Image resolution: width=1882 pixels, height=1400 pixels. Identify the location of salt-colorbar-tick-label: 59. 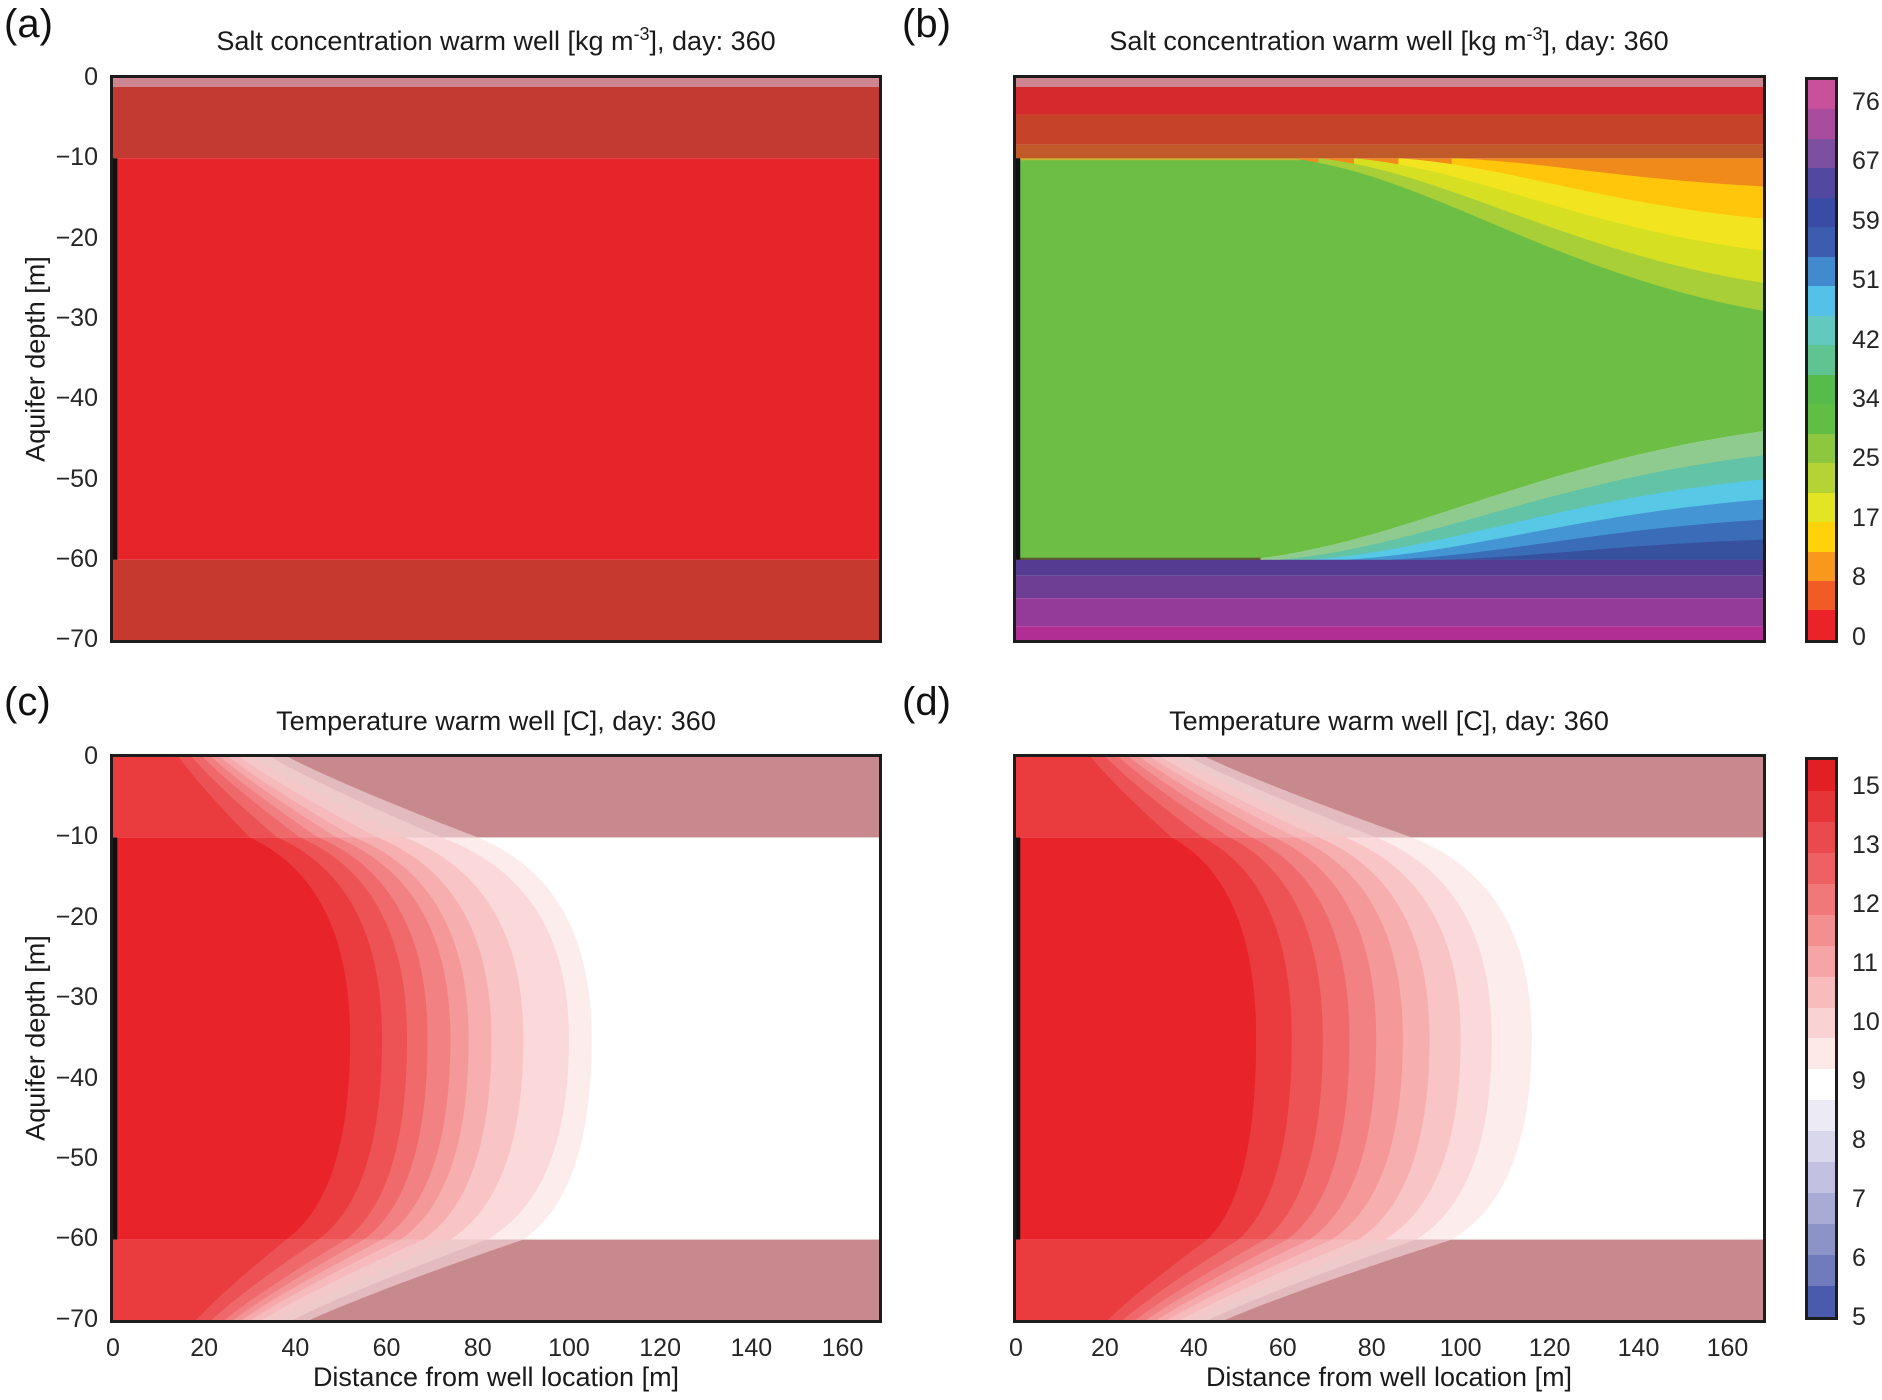
(1866, 220).